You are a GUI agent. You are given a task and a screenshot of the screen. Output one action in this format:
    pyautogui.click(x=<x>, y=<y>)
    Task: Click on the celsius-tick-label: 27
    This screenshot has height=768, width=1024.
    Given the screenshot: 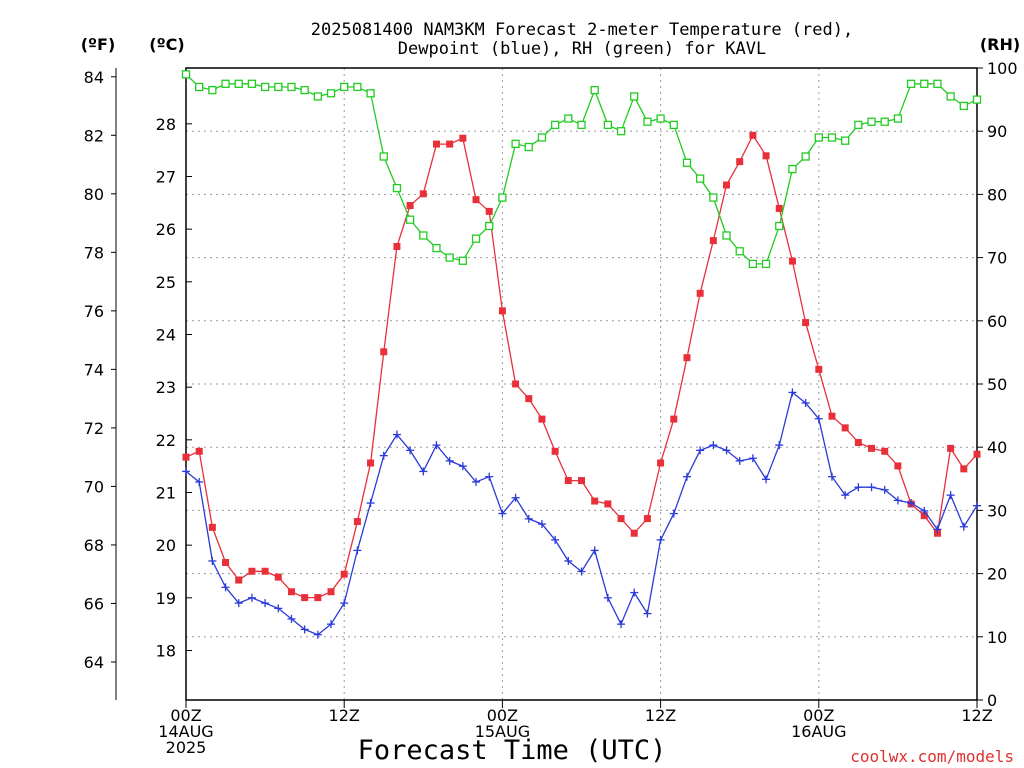 What is the action you would take?
    pyautogui.click(x=166, y=176)
    